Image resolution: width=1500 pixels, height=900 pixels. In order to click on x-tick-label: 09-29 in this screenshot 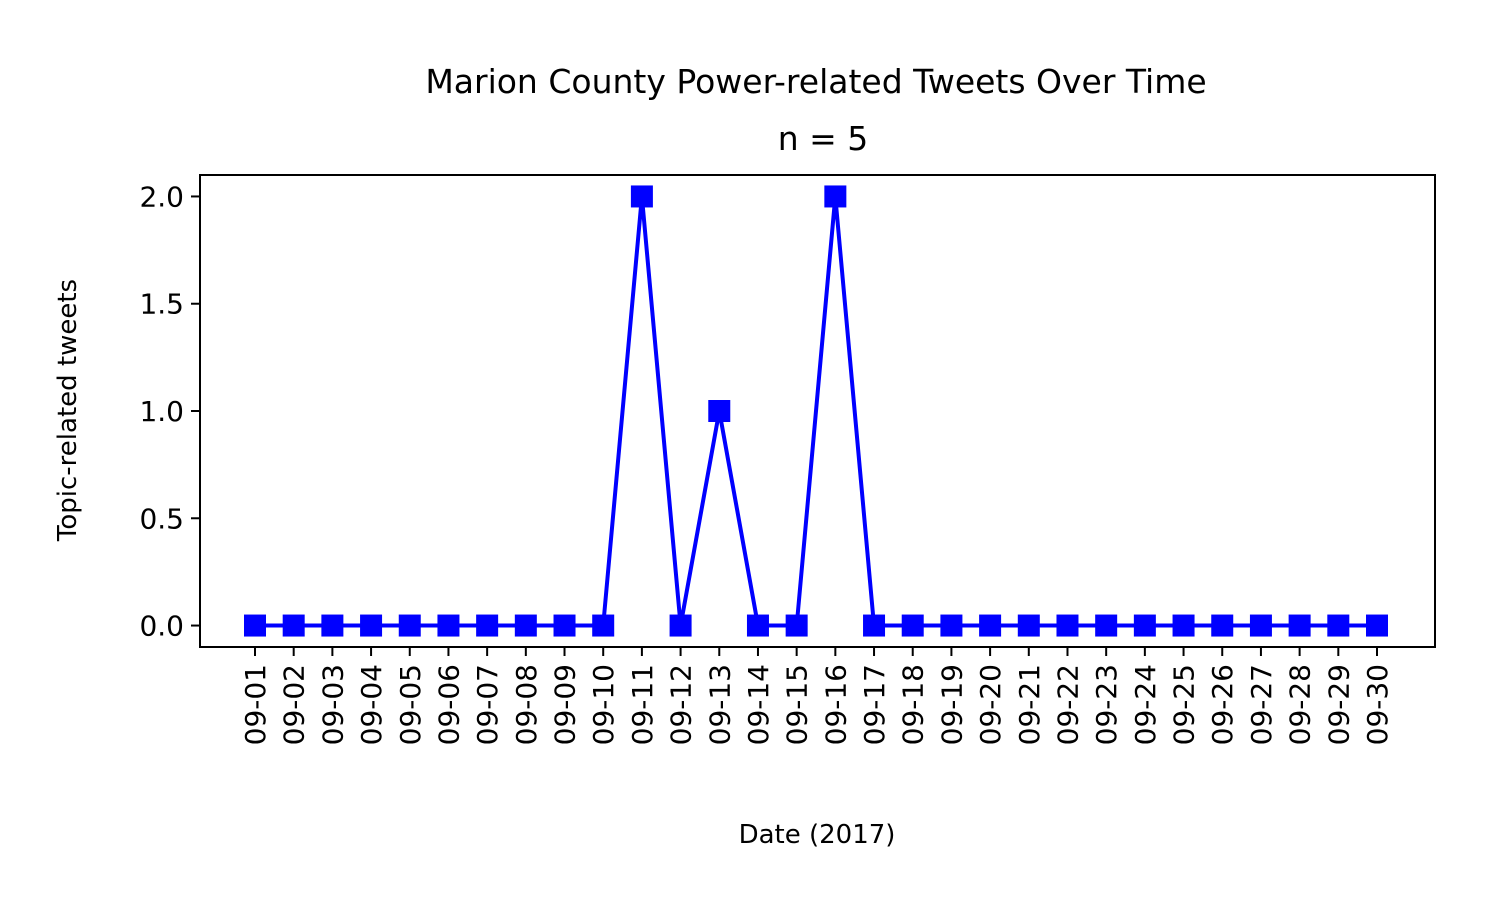, I will do `click(1338, 704)`.